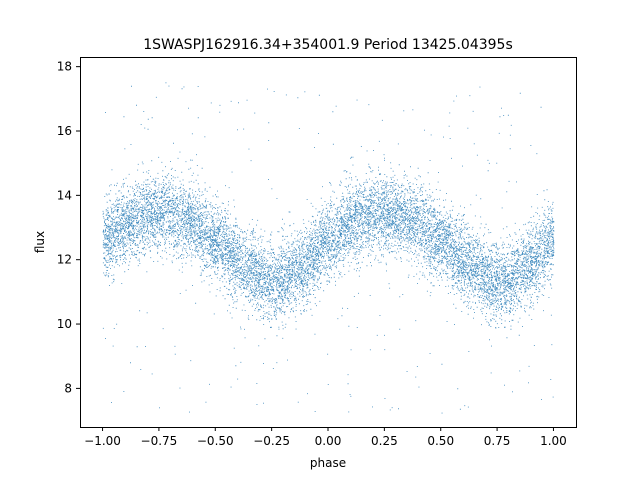 Image resolution: width=640 pixels, height=480 pixels. I want to click on x-tick-label: 0.75, so click(497, 441).